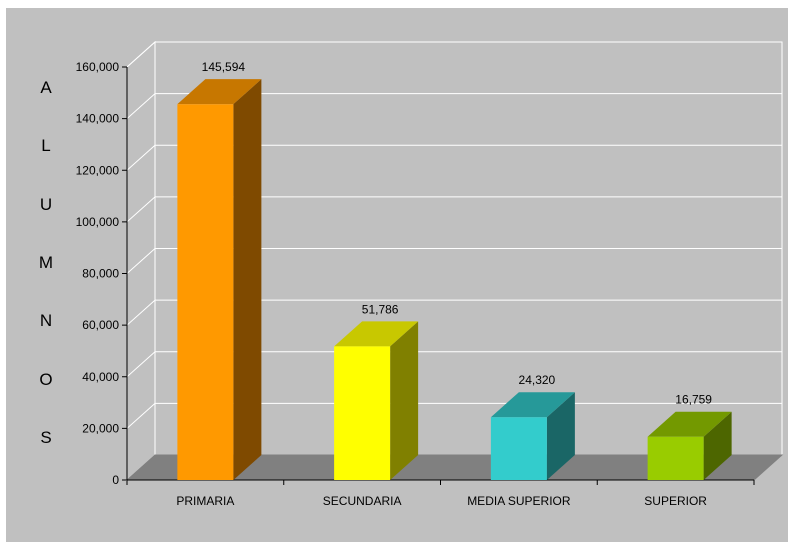 Image resolution: width=794 pixels, height=548 pixels. Describe the element at coordinates (100, 274) in the screenshot. I see `y-tick-label: 80,000` at that location.